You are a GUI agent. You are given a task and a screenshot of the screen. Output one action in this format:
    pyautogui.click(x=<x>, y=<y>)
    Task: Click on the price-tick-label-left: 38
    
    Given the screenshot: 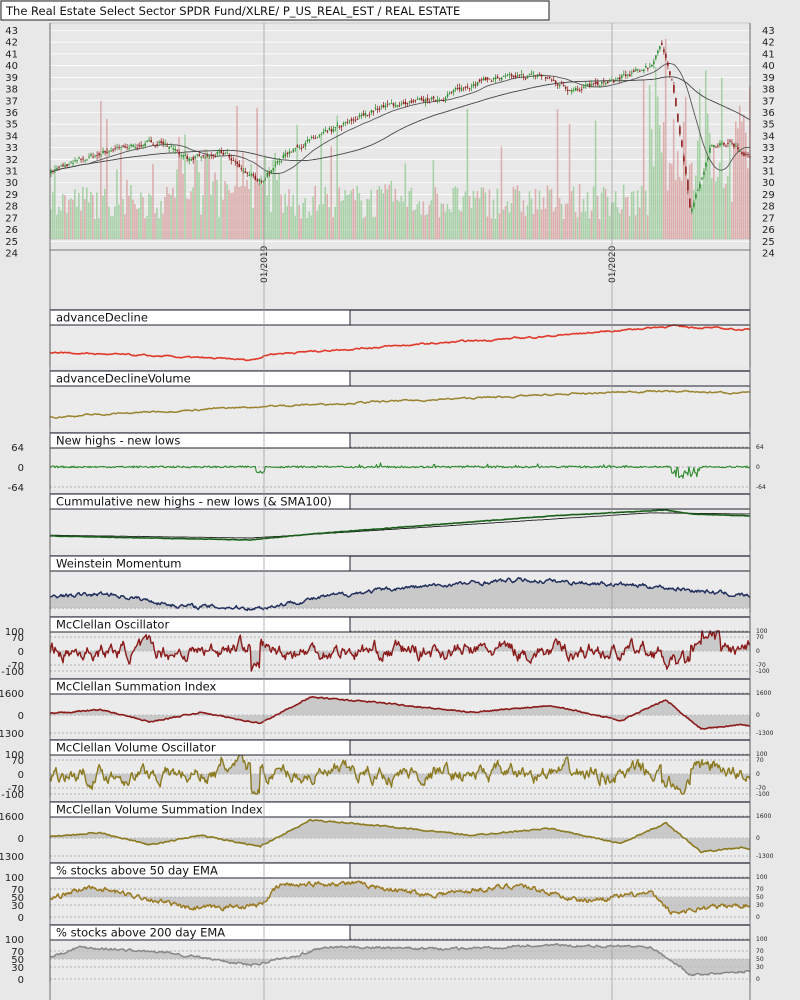 What is the action you would take?
    pyautogui.click(x=11, y=90)
    